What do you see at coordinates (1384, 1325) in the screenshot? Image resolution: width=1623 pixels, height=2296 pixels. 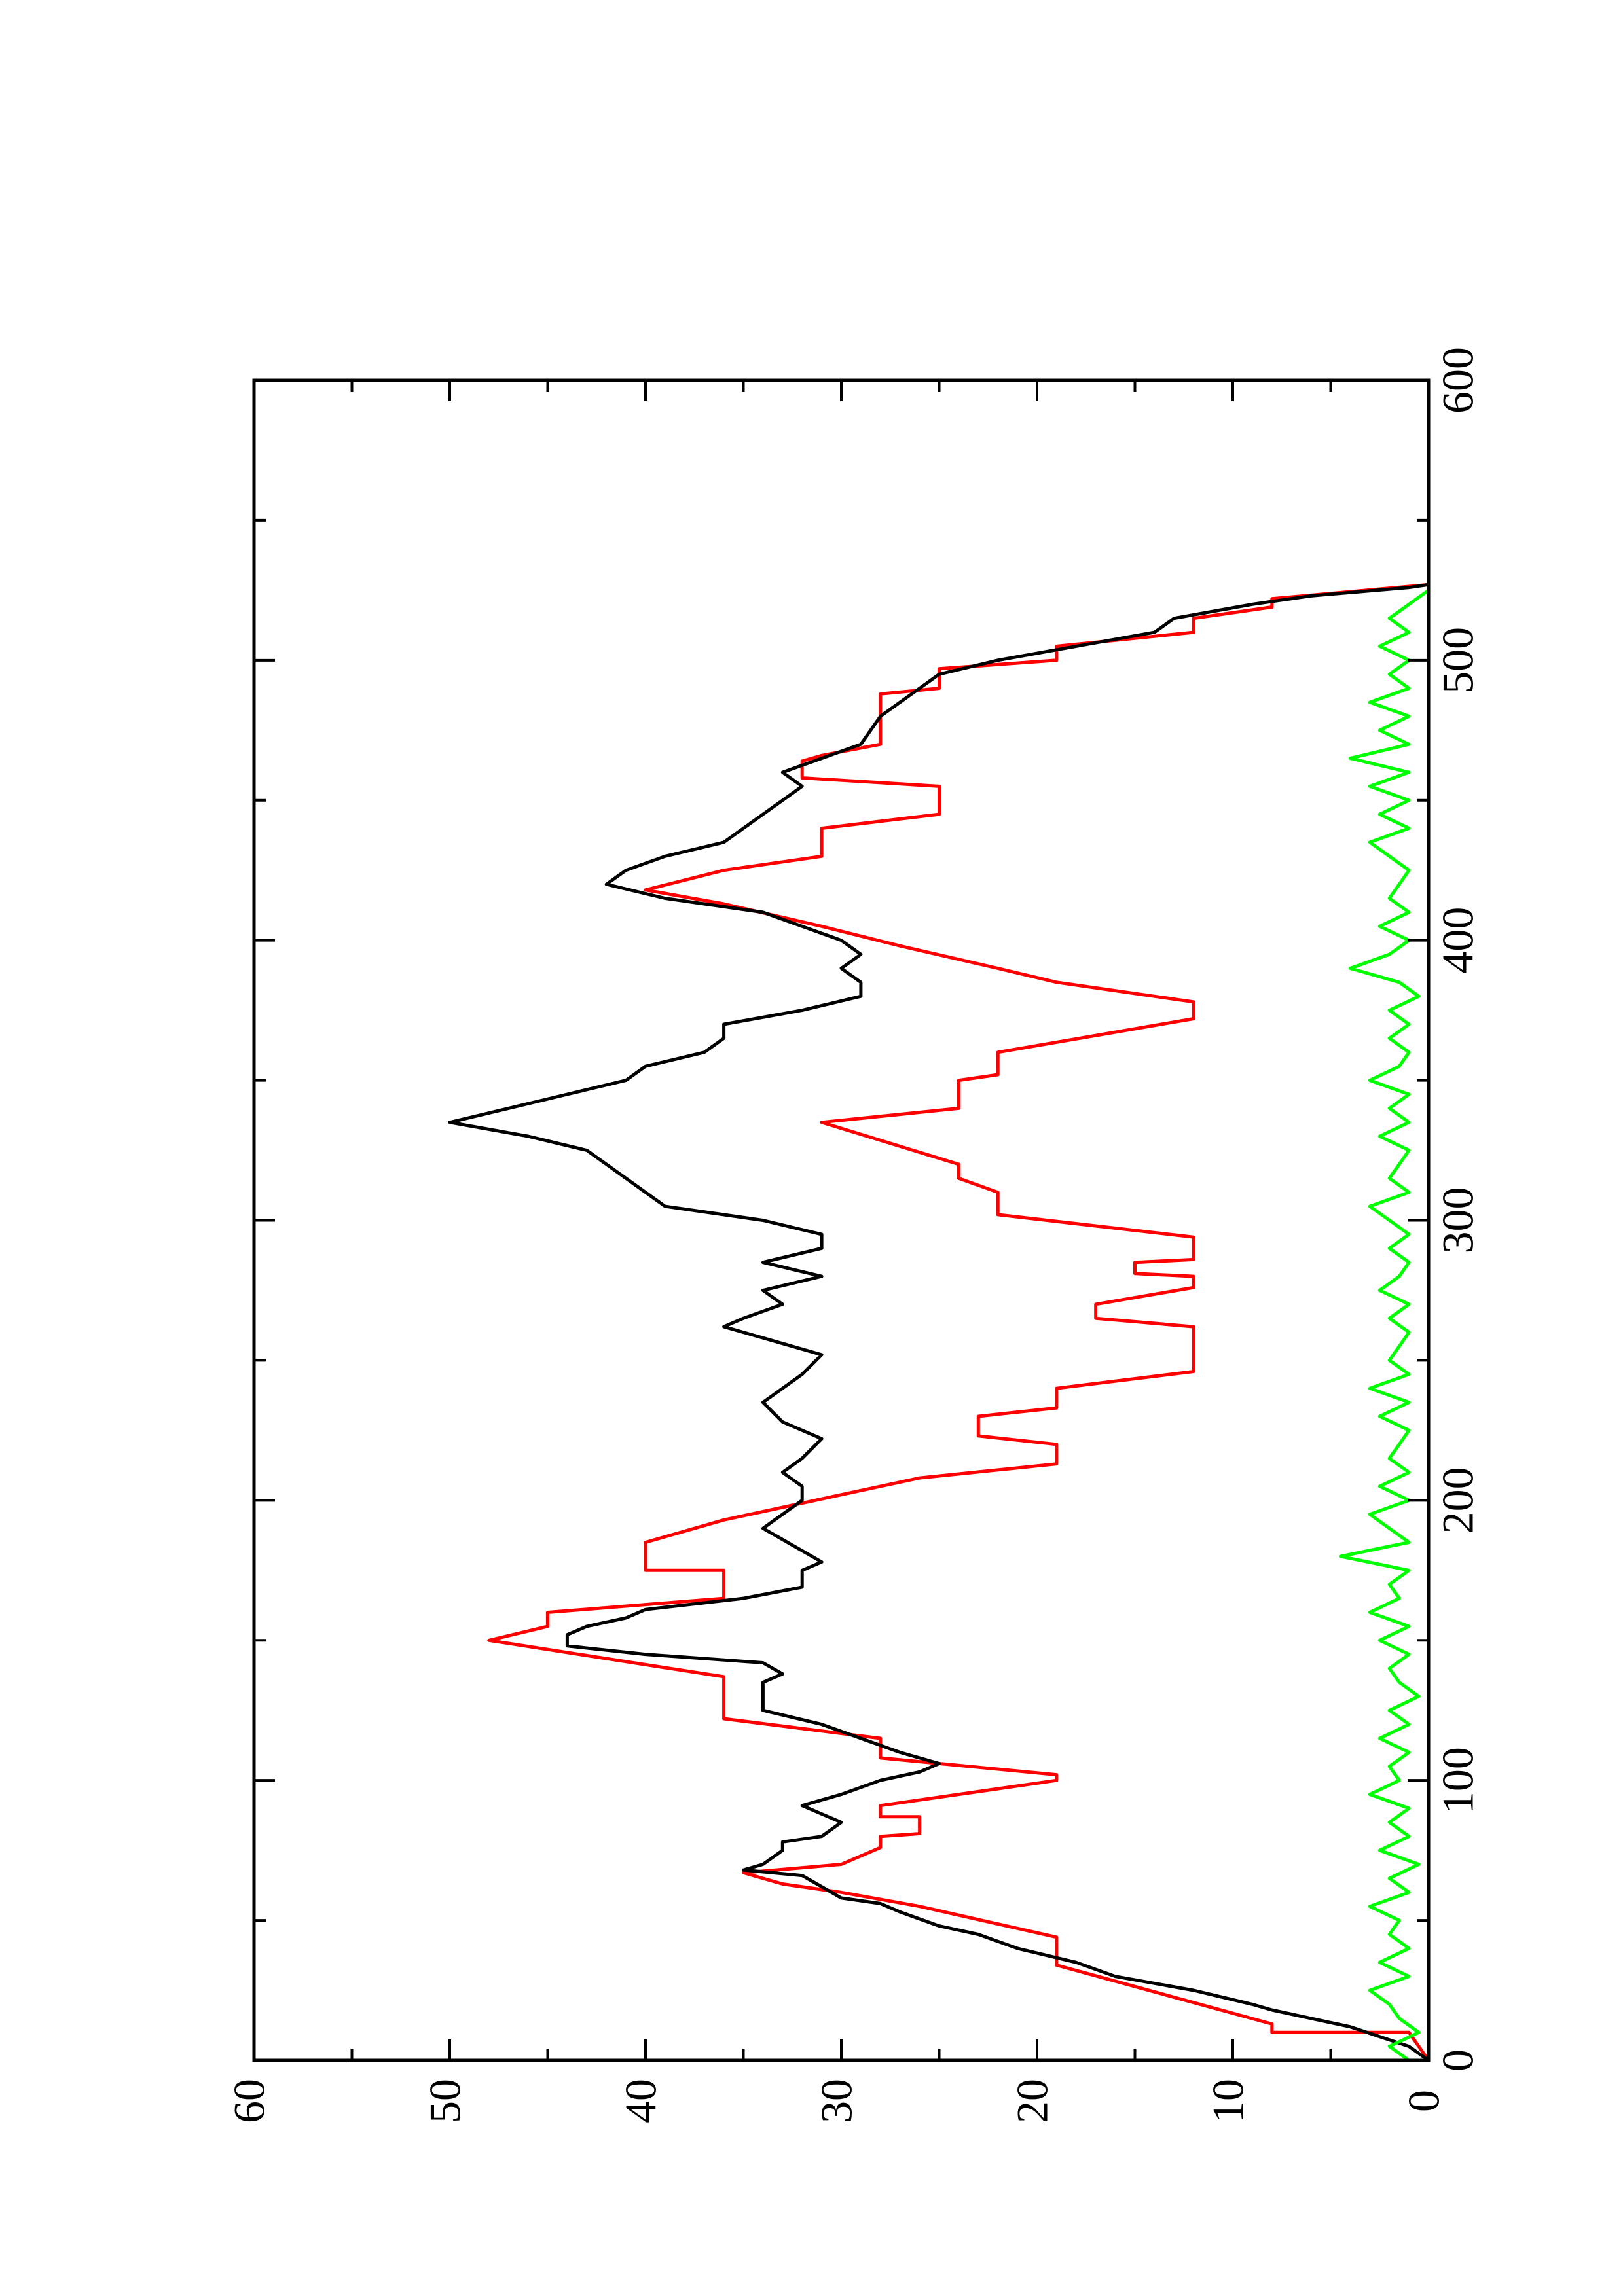 I see `series-line` at bounding box center [1384, 1325].